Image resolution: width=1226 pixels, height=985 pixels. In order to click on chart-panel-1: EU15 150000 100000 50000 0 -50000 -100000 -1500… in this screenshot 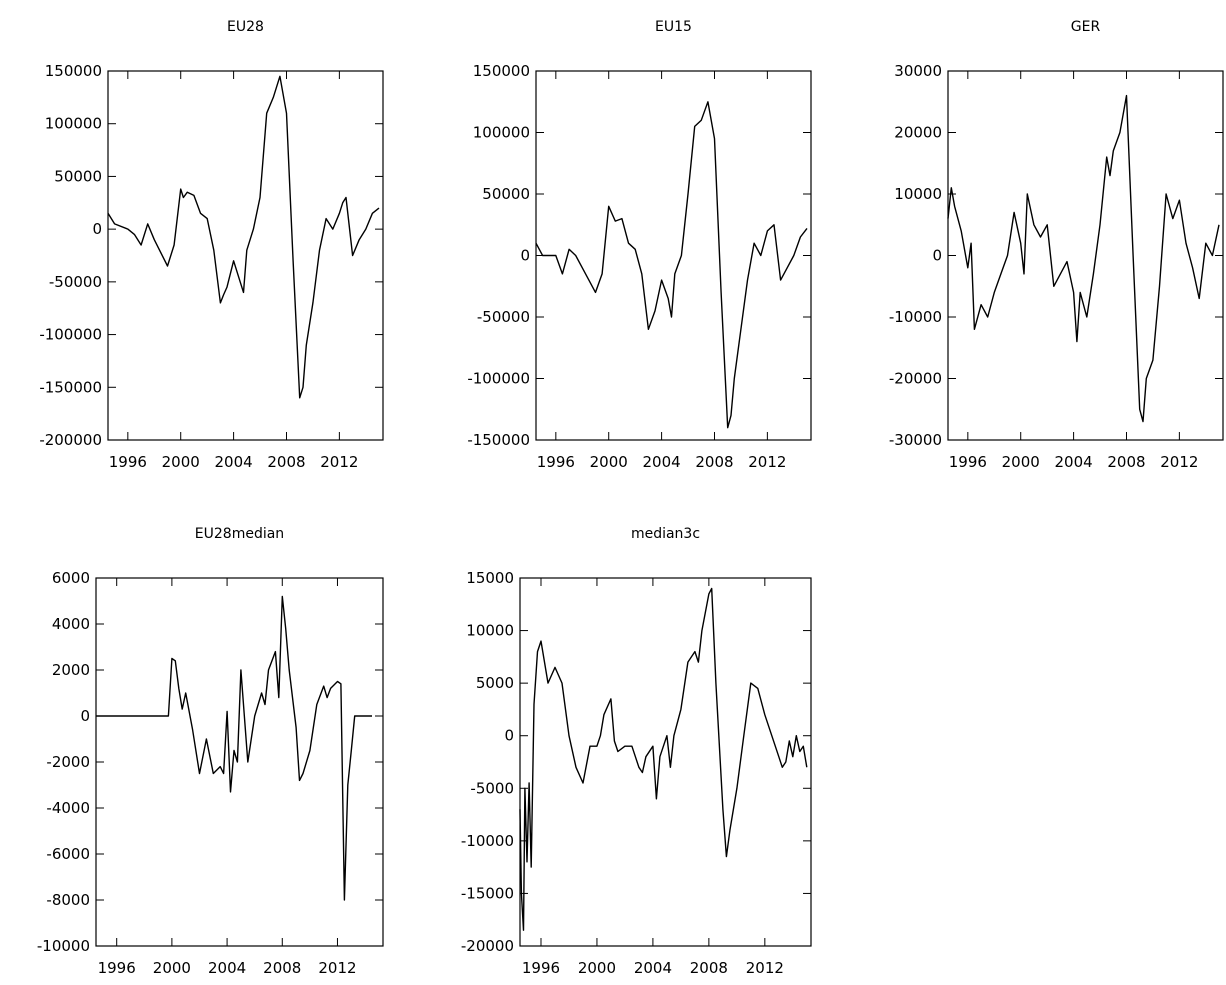, I will do `click(639, 245)`.